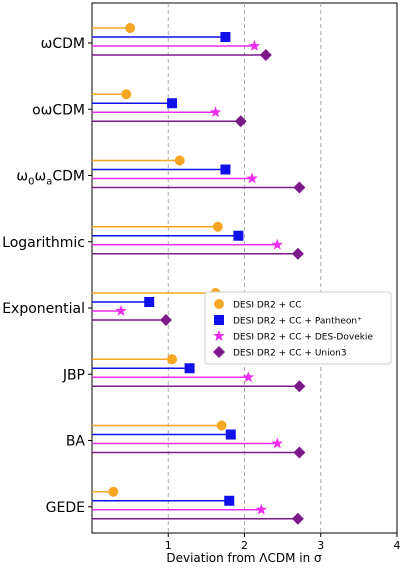 This screenshot has height=569, width=400. Describe the element at coordinates (65, 508) in the screenshot. I see `category-label: GEDE` at that location.